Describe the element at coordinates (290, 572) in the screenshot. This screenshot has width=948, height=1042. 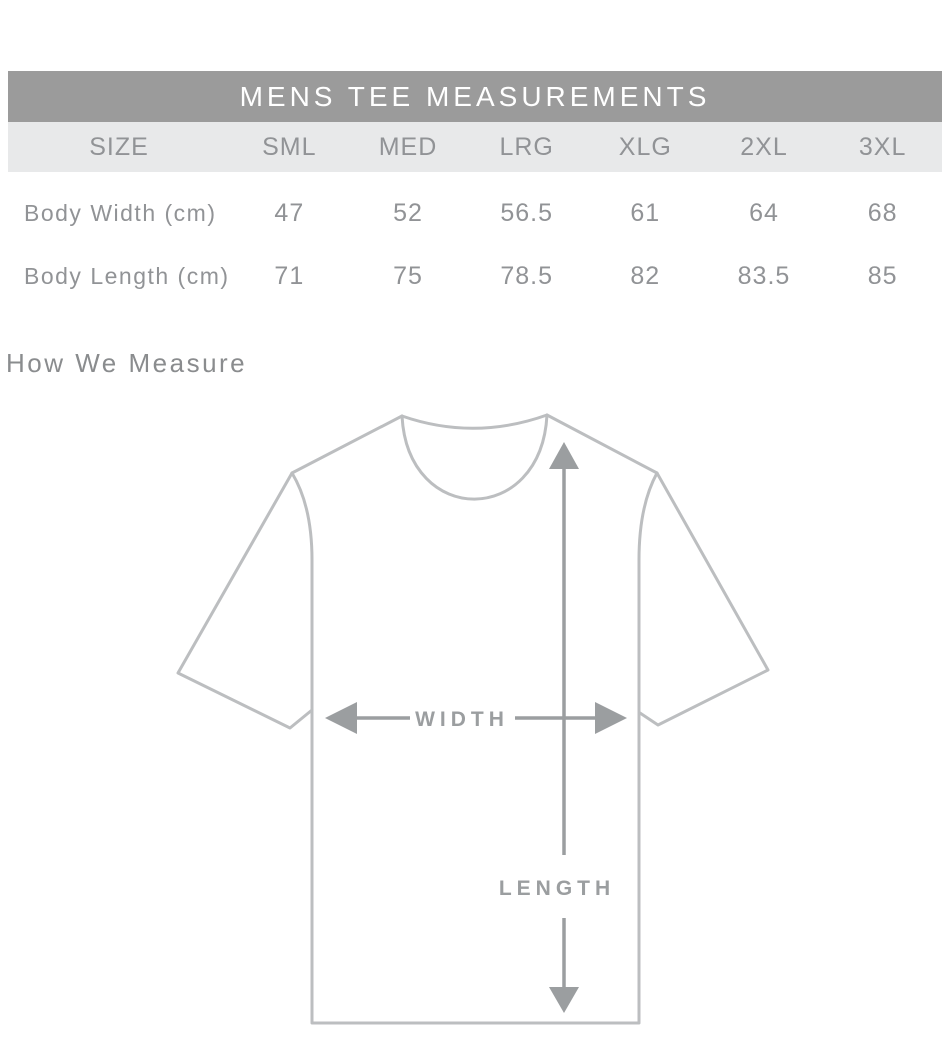
I see `left-sleeve` at that location.